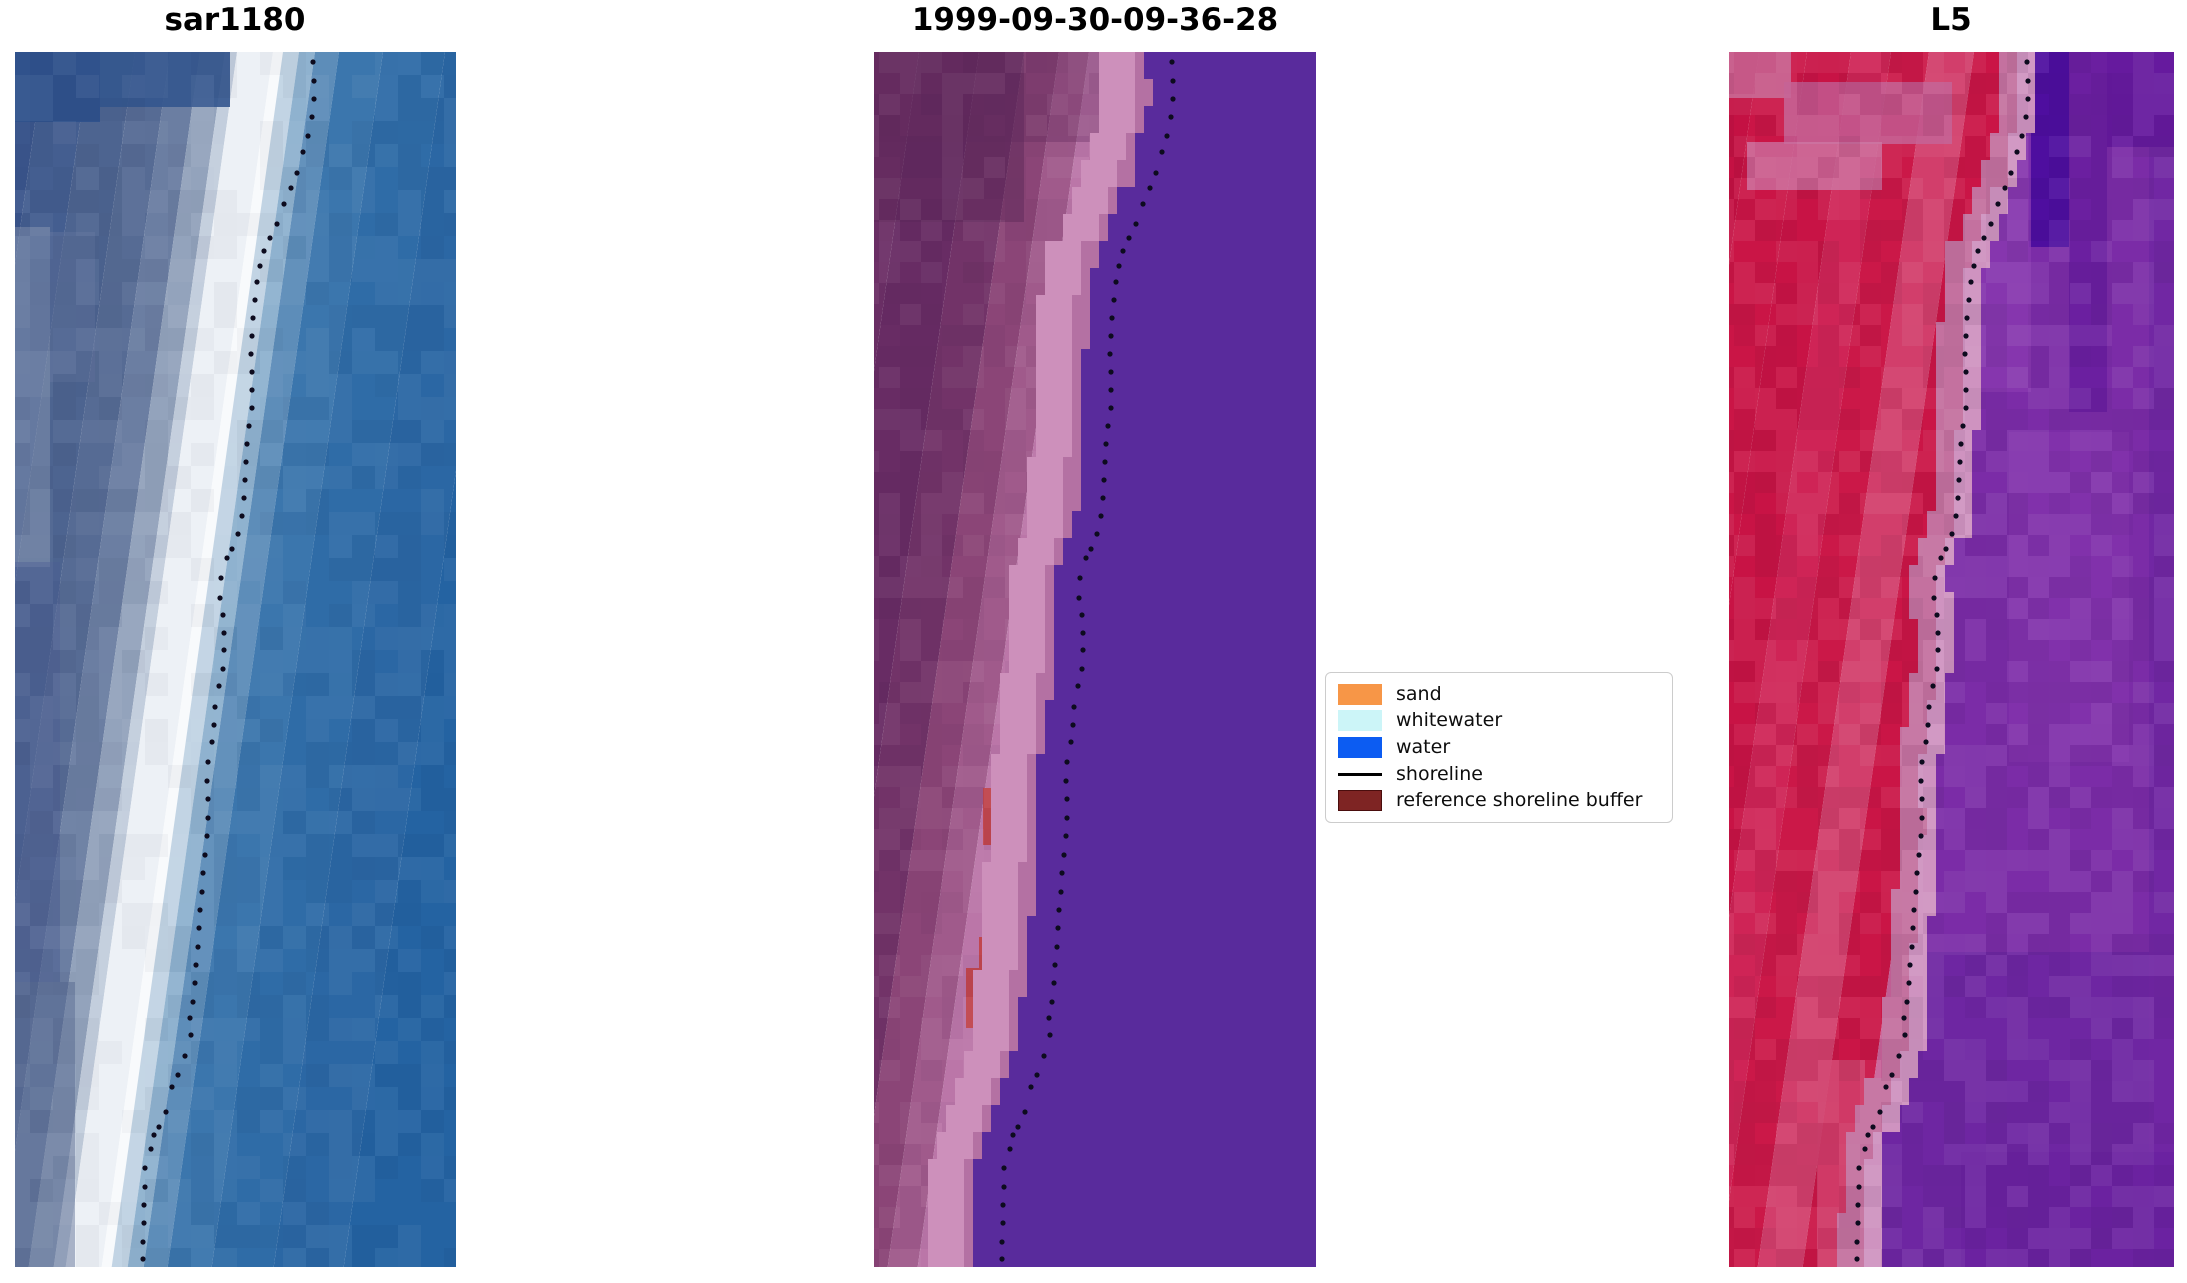 Image resolution: width=2187 pixels, height=1283 pixels. I want to click on legend-label: sand, so click(1419, 693).